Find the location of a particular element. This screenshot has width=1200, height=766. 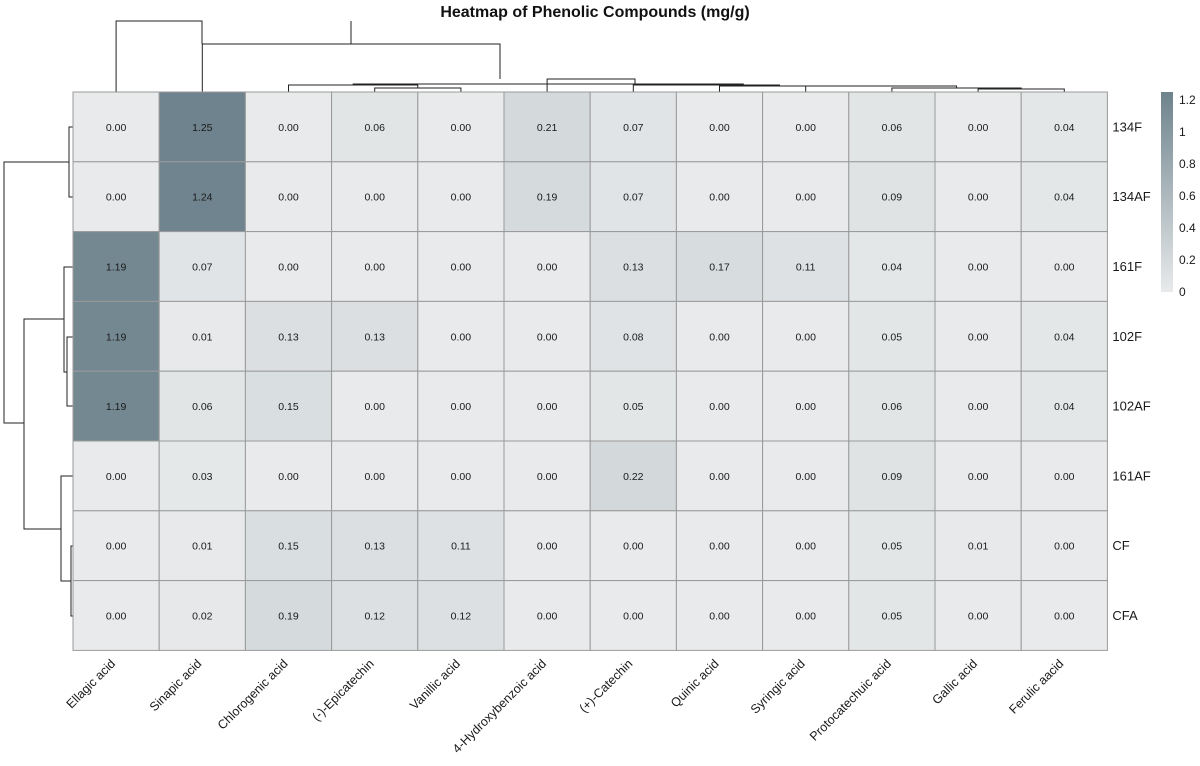

row-dendrogram is located at coordinates (38, 371).